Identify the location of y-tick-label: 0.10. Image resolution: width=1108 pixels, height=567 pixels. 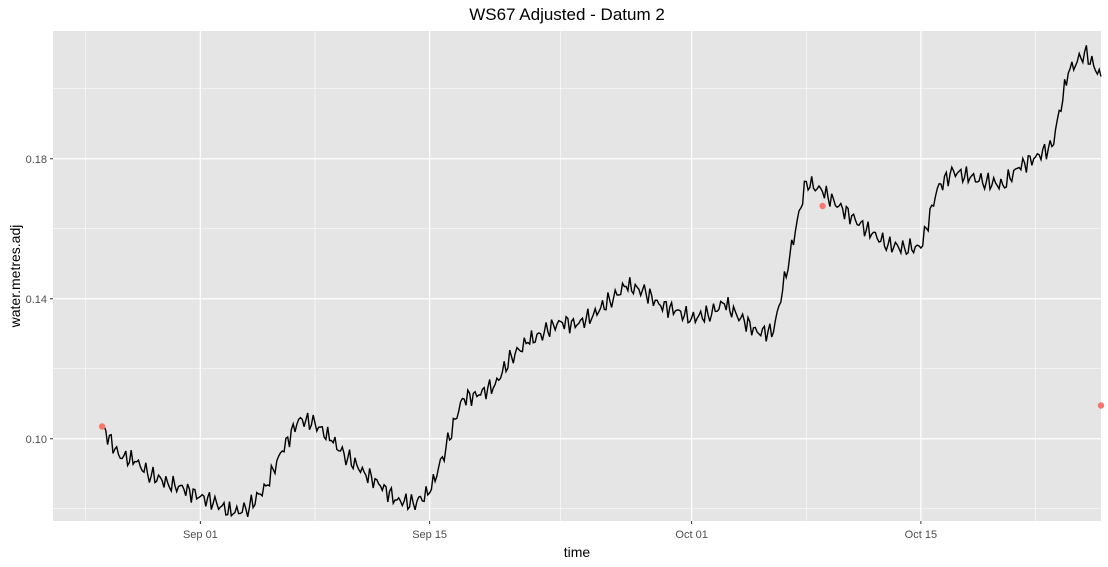
(36, 440).